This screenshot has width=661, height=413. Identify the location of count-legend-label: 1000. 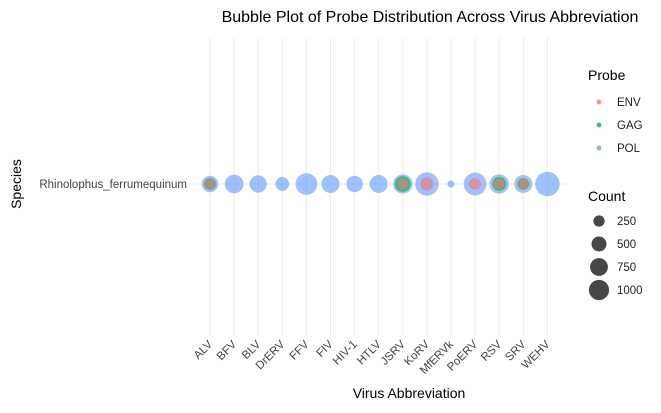
(630, 291).